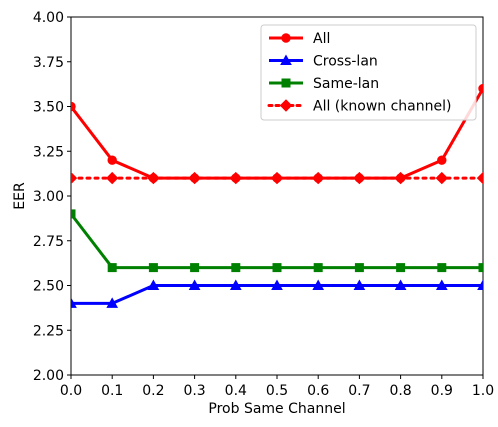 This screenshot has width=498, height=427. I want to click on y-tick-label: 3.25, so click(48, 152).